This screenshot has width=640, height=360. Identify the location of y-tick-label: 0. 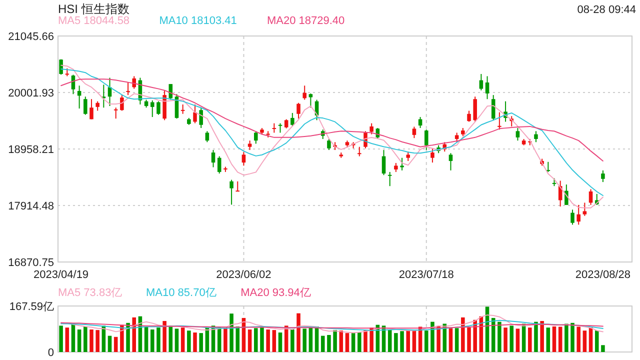
(51, 352).